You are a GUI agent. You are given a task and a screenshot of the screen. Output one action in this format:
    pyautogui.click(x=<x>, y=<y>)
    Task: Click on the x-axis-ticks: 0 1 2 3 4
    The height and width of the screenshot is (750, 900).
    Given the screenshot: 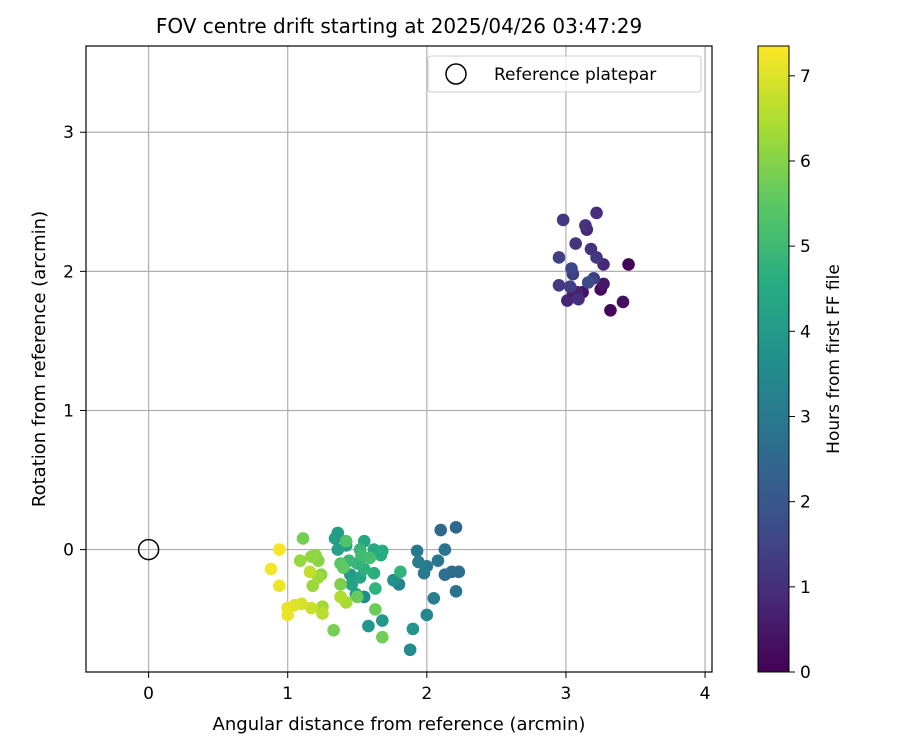 What is the action you would take?
    pyautogui.click(x=426, y=688)
    